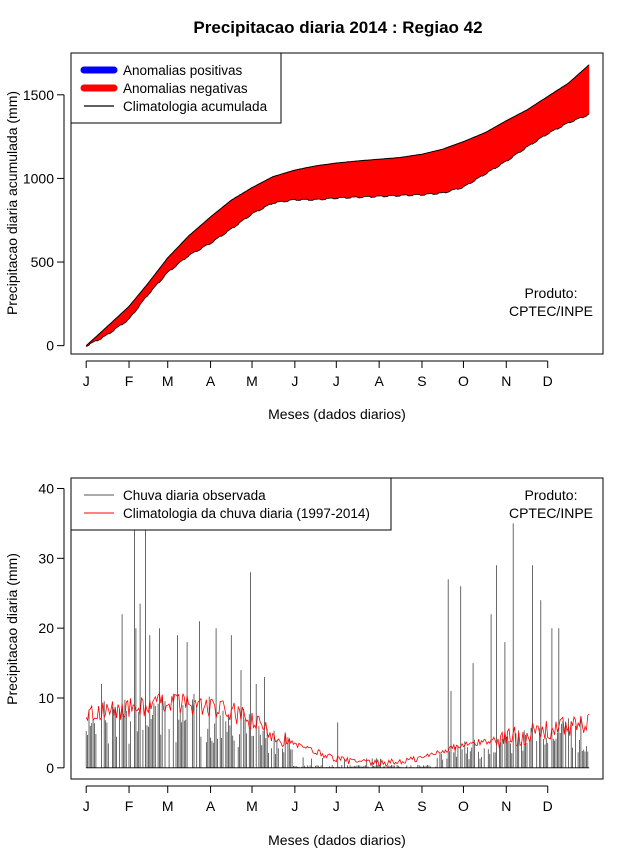 This screenshot has width=640, height=850. Describe the element at coordinates (46, 698) in the screenshot. I see `daily-y-tick-label: 10` at that location.